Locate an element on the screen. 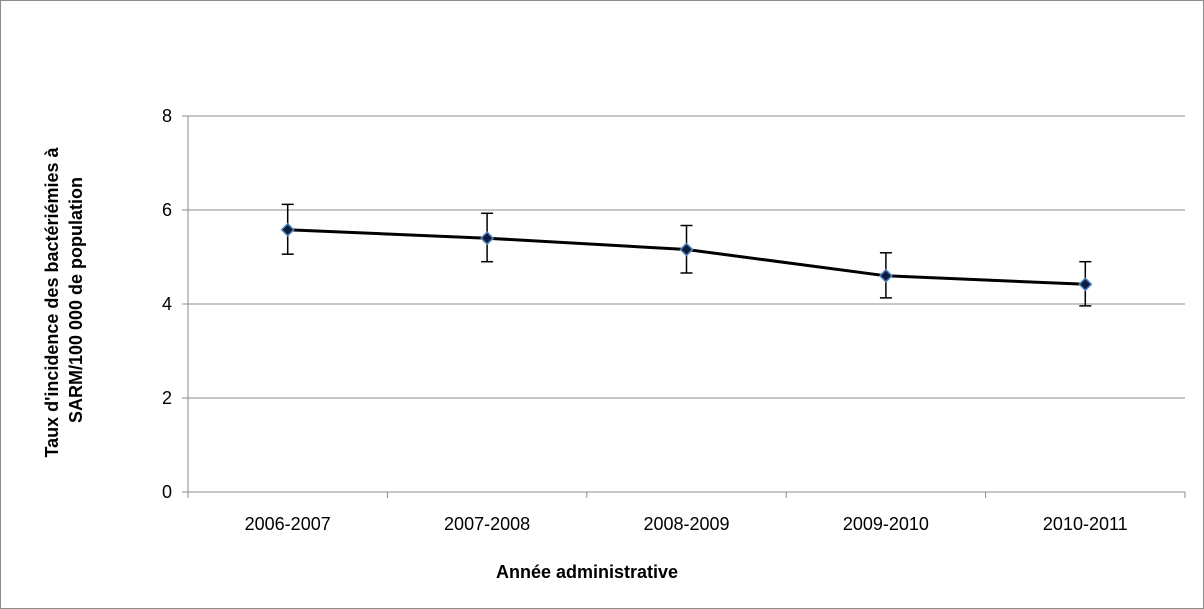 This screenshot has height=609, width=1204. series-layer is located at coordinates (686, 255).